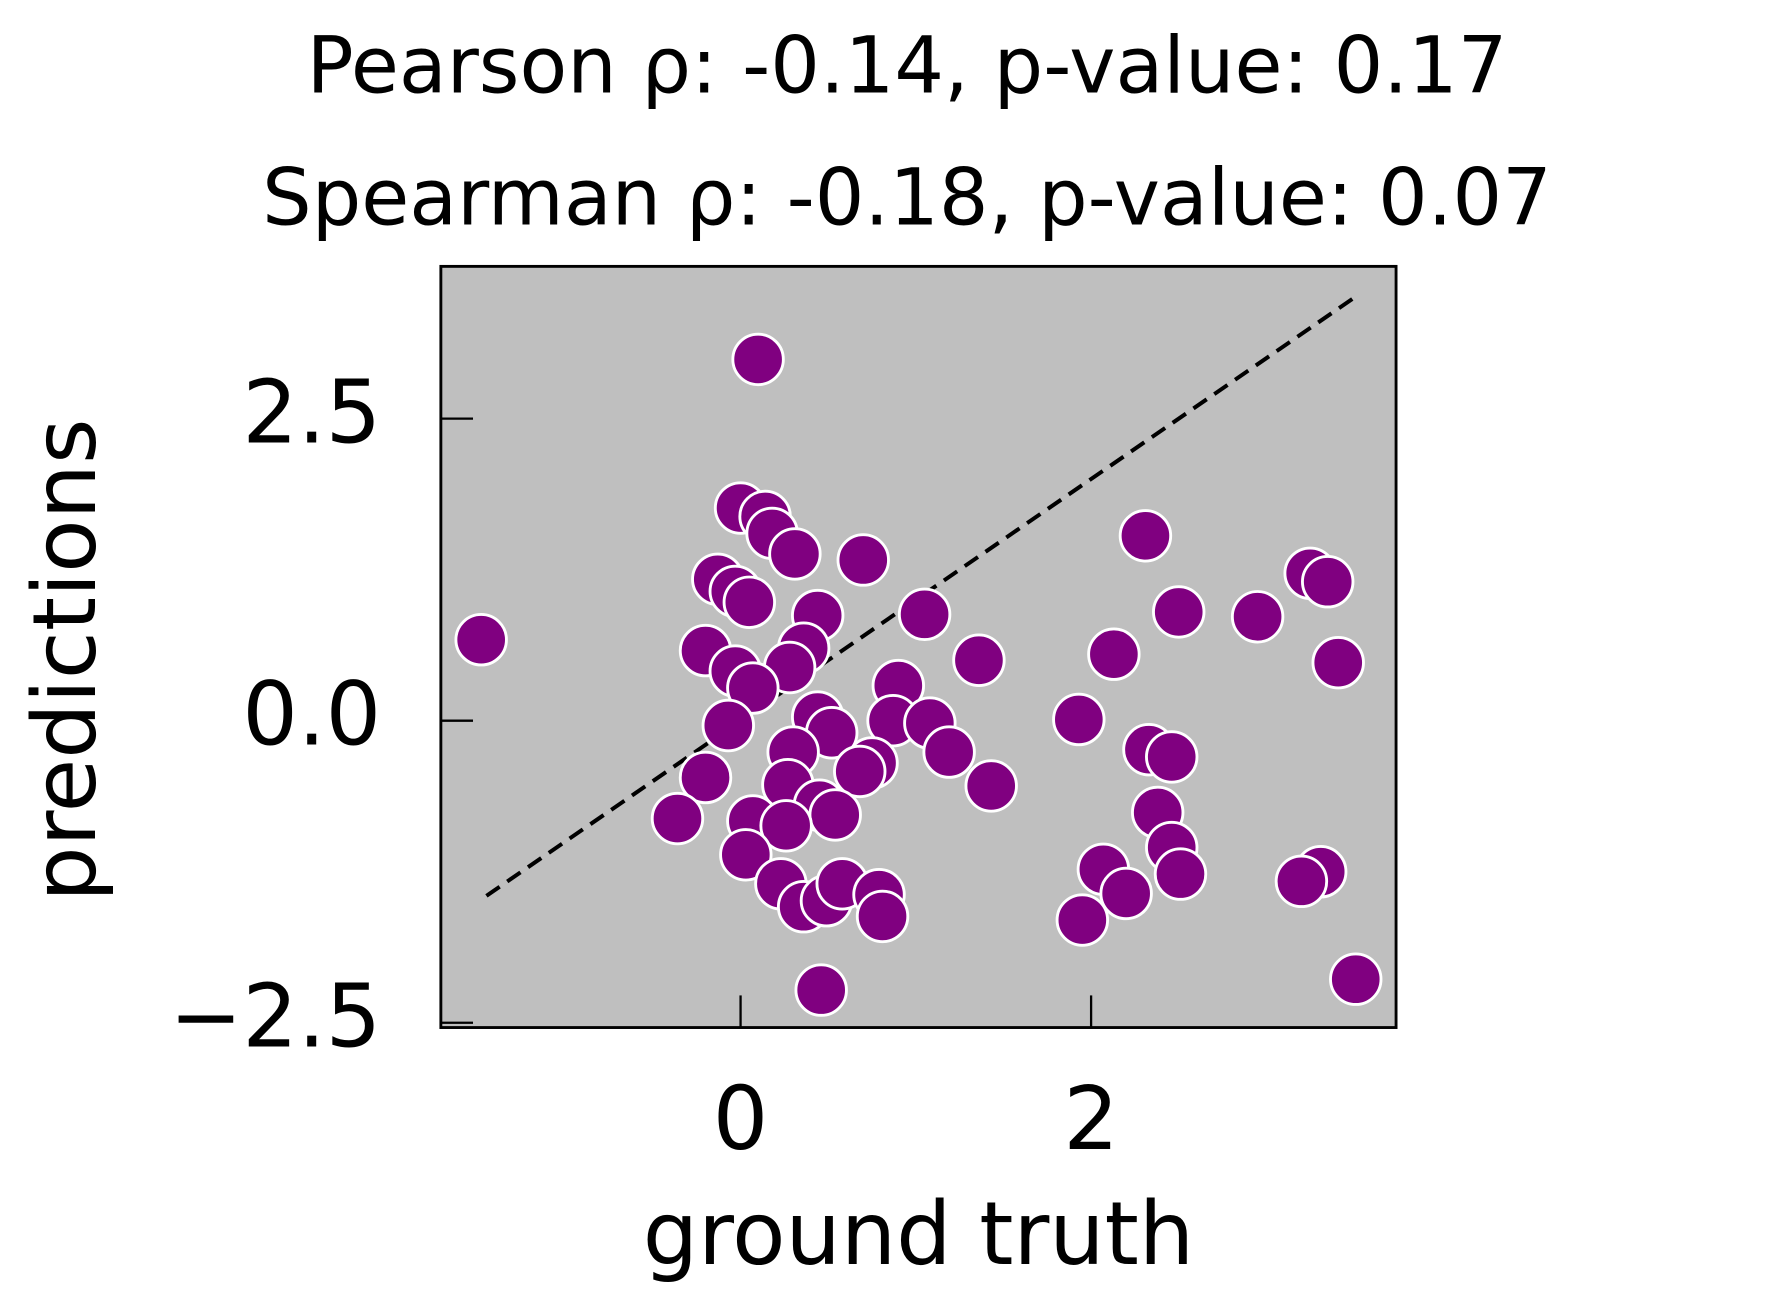  I want to click on y-tick-label: 0.0, so click(311, 715).